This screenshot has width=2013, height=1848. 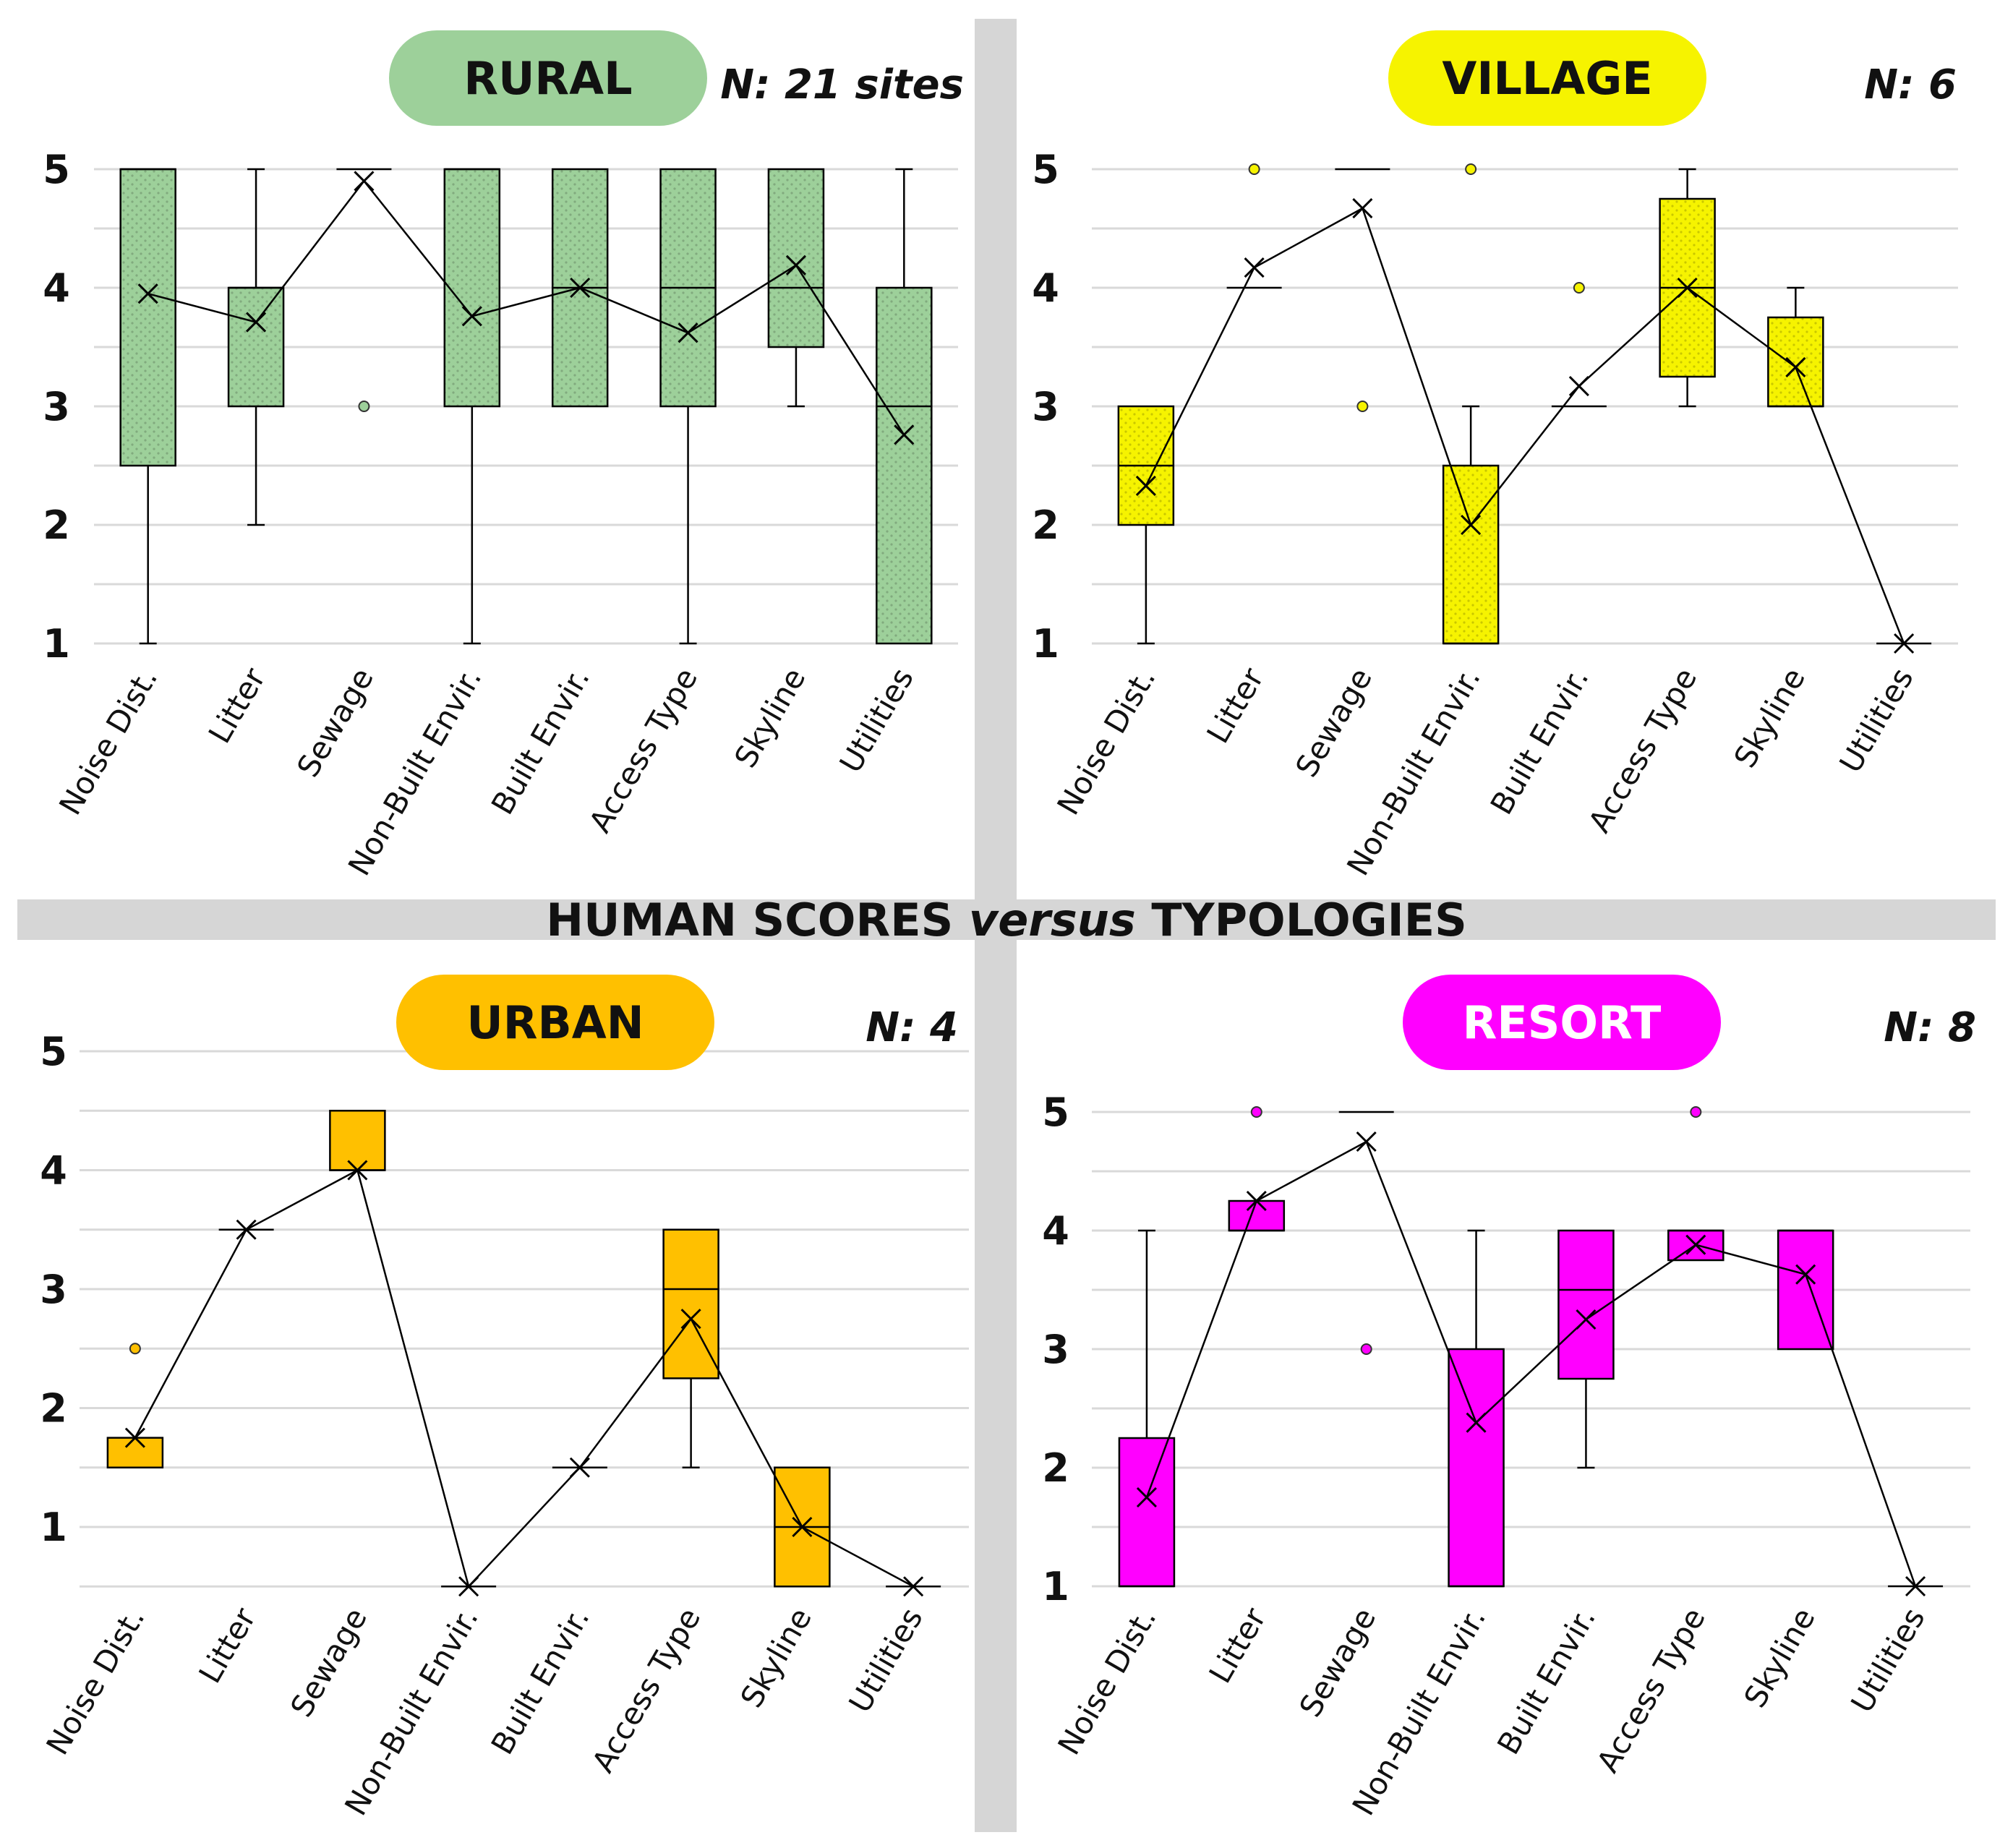 What do you see at coordinates (912, 1027) in the screenshot?
I see `sample-size-label: N: 4` at bounding box center [912, 1027].